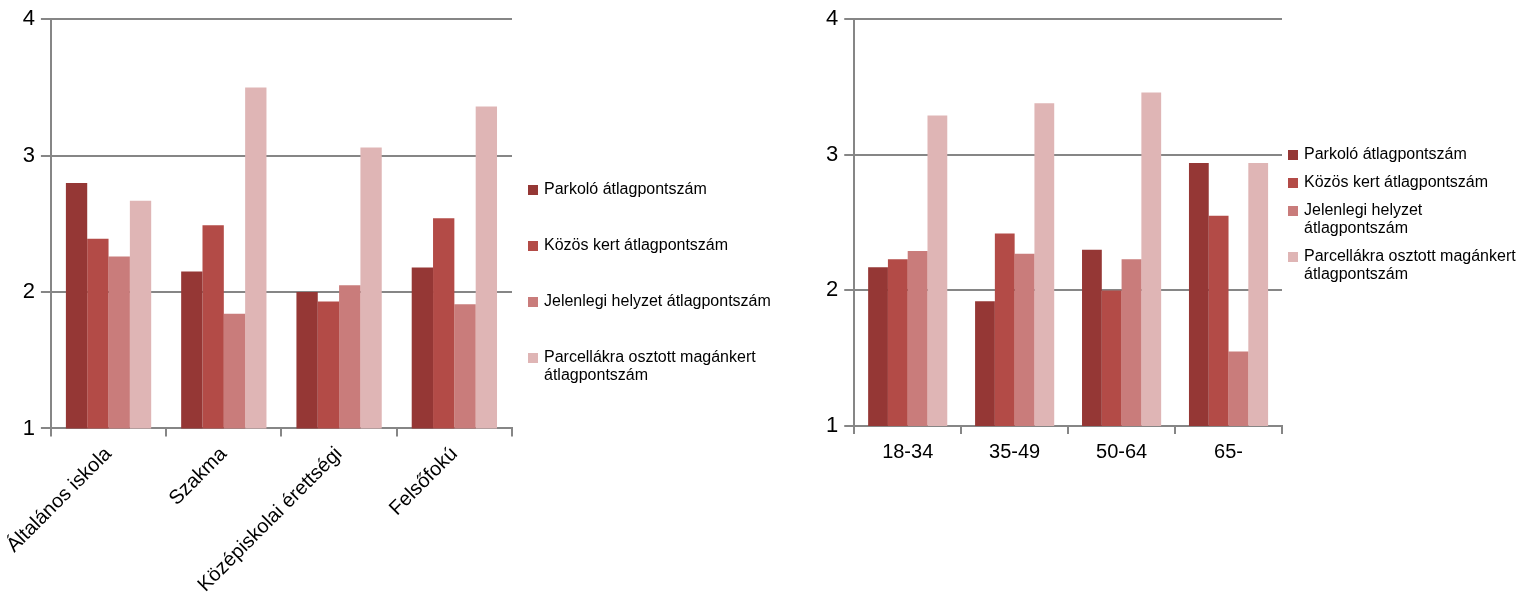  I want to click on x-tick-label: 65-, so click(1228, 450).